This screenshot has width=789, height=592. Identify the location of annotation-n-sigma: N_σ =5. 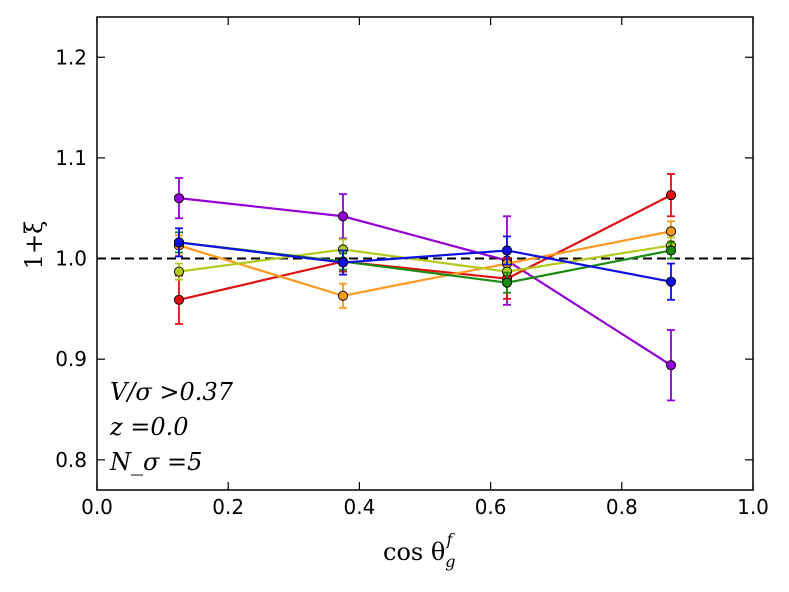
(155, 462).